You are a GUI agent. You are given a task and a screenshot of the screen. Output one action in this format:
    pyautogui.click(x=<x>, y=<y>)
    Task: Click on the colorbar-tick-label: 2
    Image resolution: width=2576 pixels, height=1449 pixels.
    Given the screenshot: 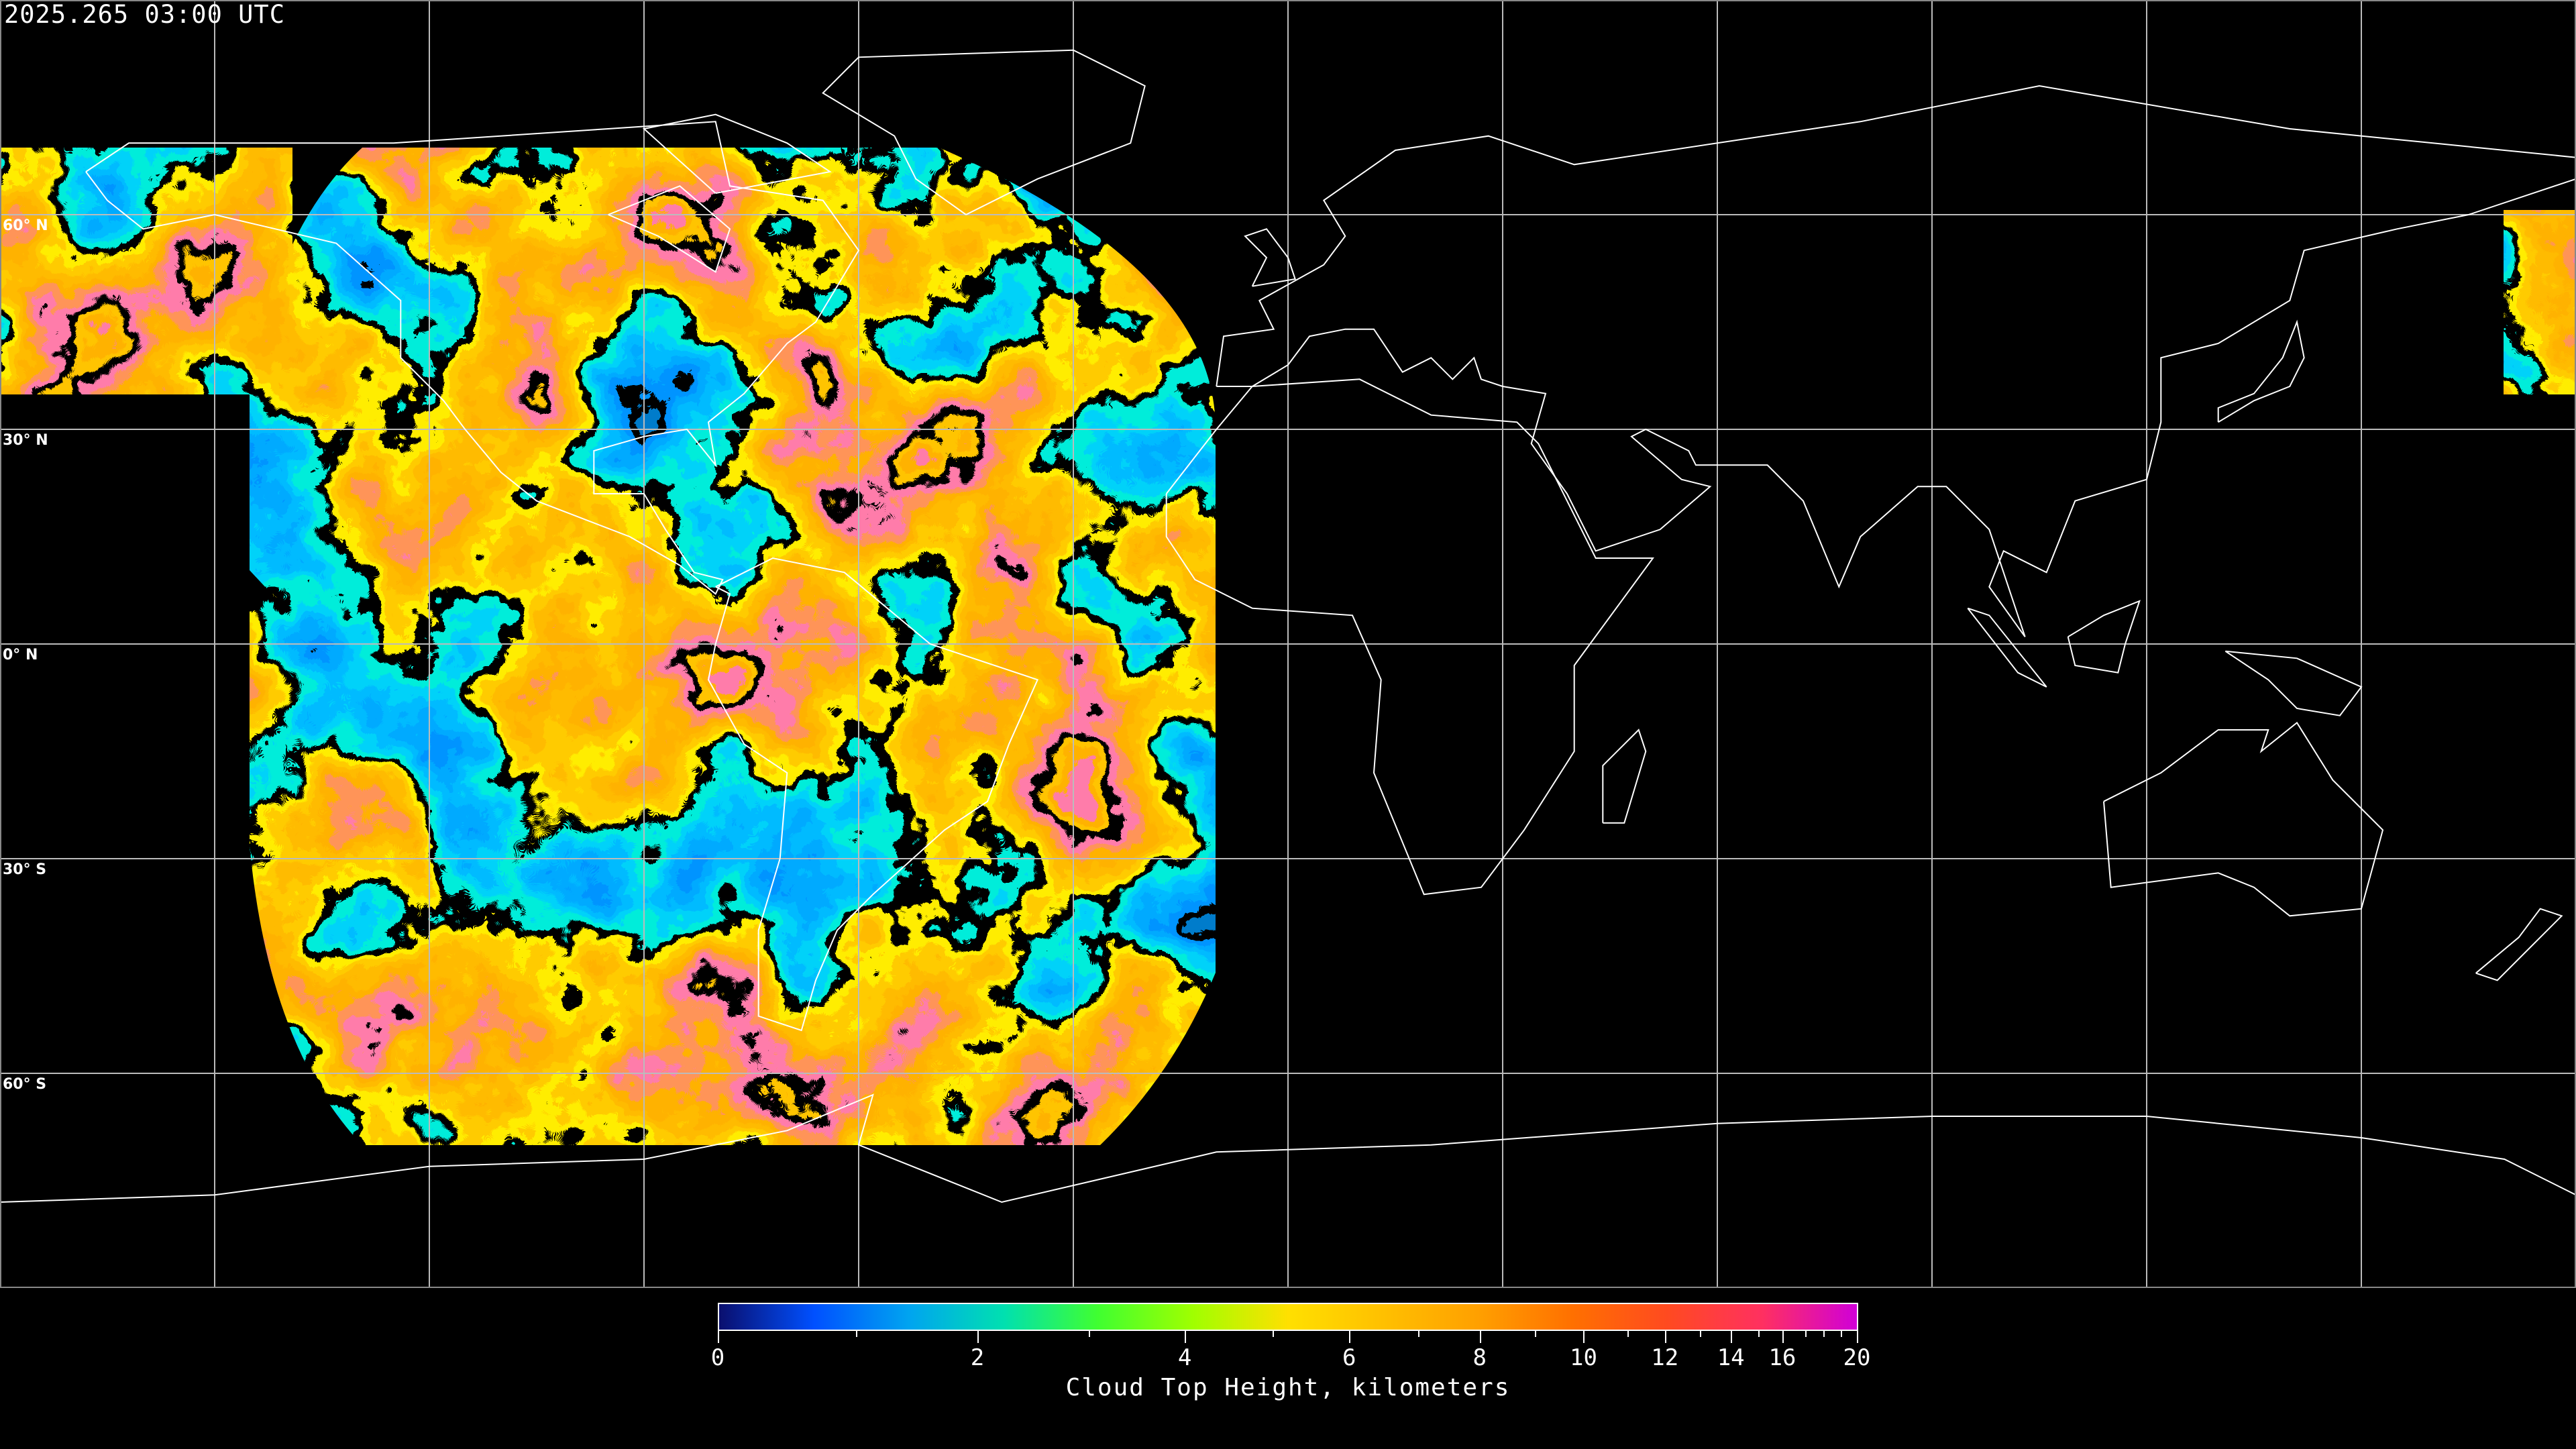 What is the action you would take?
    pyautogui.click(x=977, y=1357)
    